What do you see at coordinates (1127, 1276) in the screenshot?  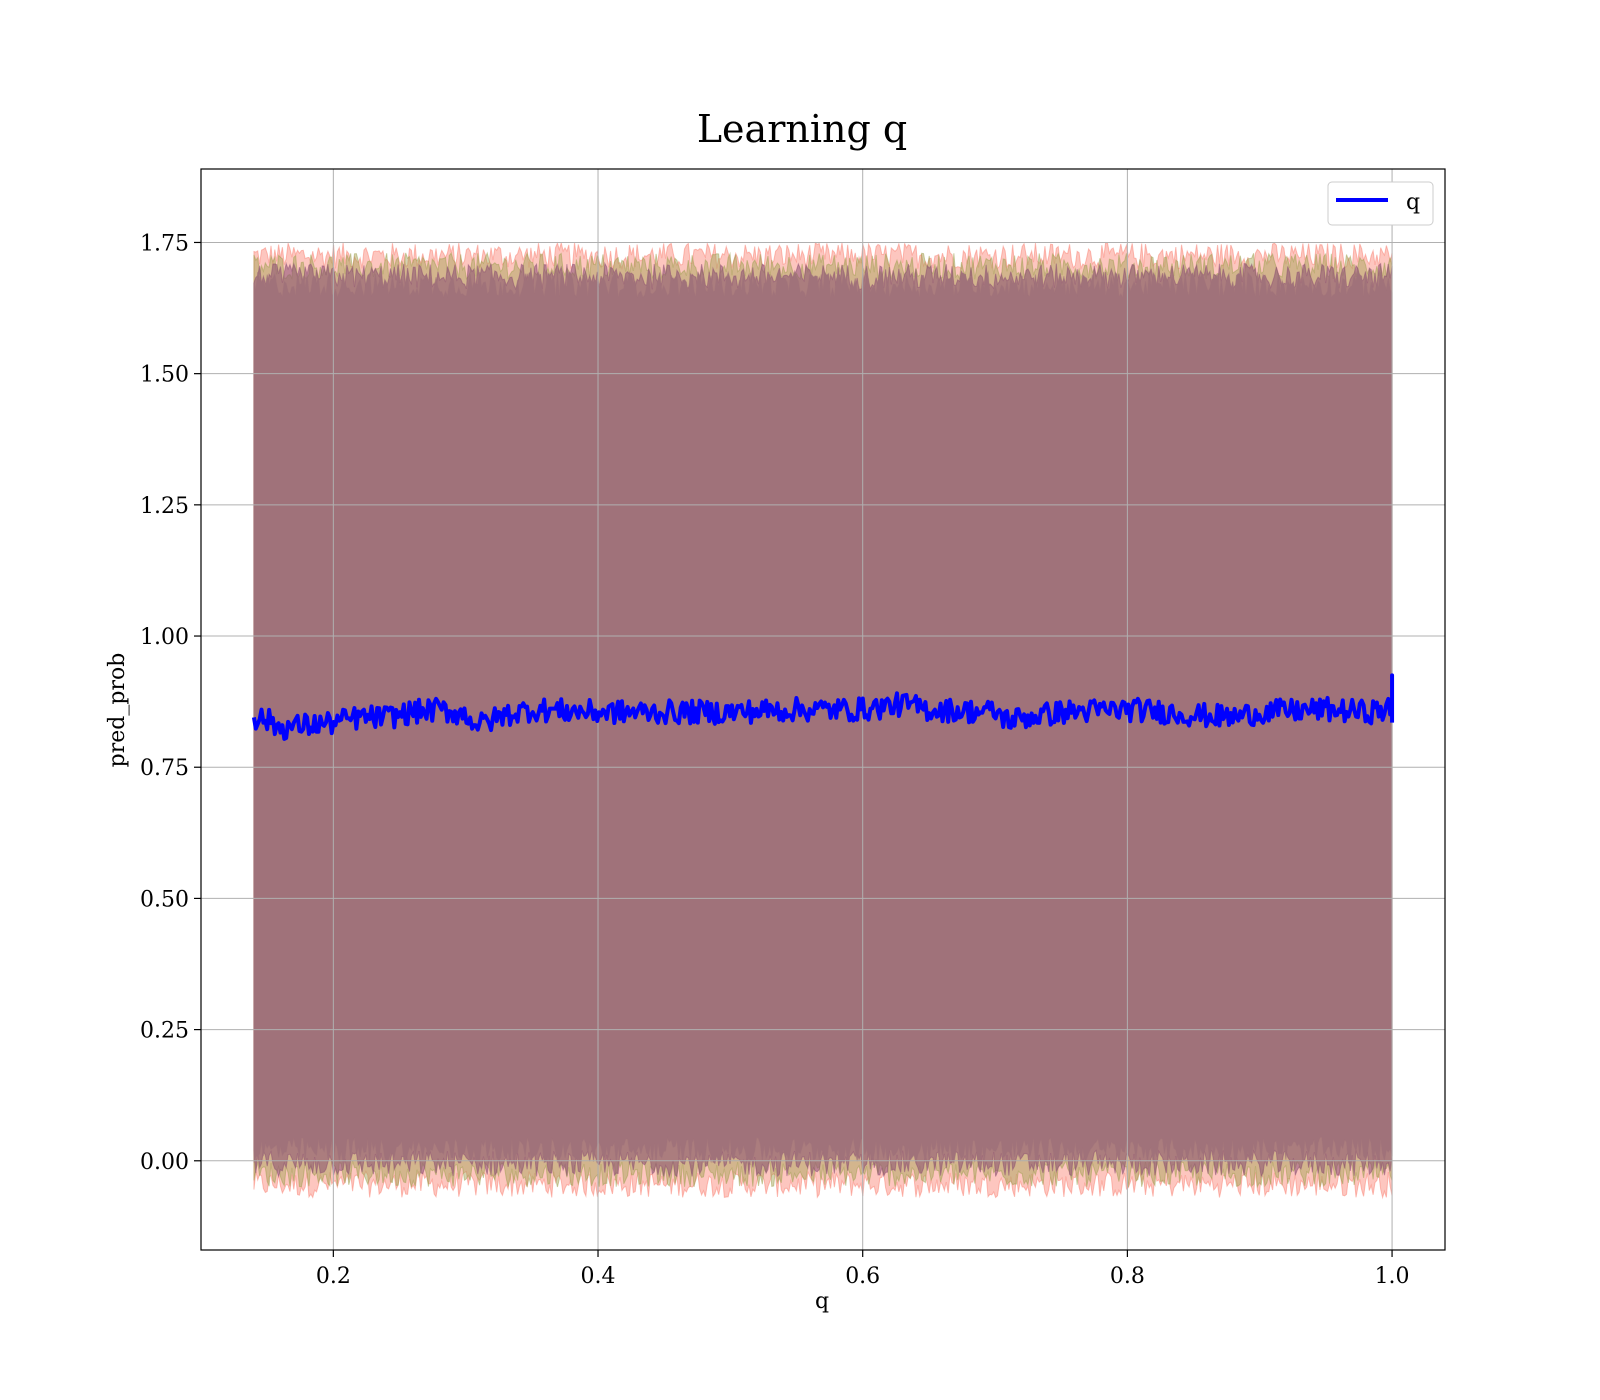 I see `x-tick-label: 0.8` at bounding box center [1127, 1276].